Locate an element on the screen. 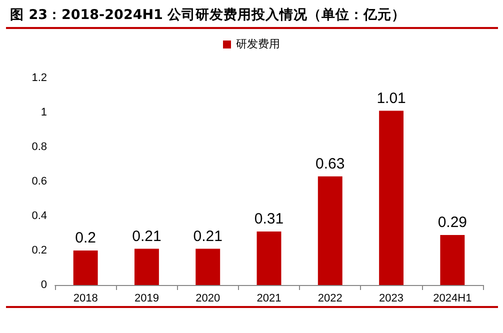 This screenshot has height=333, width=503. y-tick-label: 0 is located at coordinates (43, 285).